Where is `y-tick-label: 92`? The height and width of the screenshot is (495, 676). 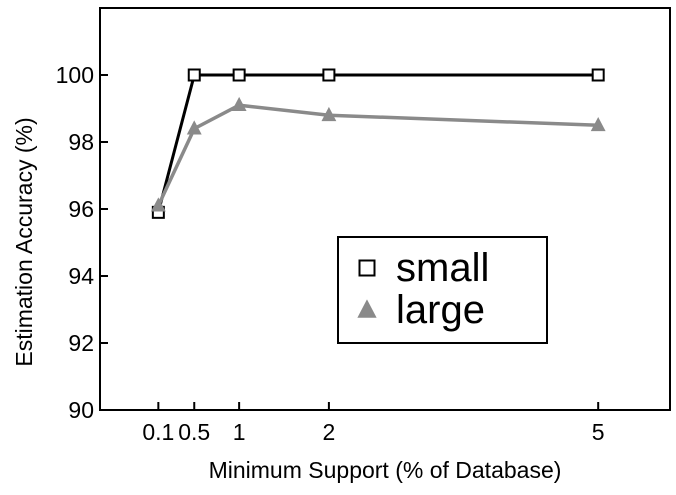 y-tick-label: 92 is located at coordinates (81, 343).